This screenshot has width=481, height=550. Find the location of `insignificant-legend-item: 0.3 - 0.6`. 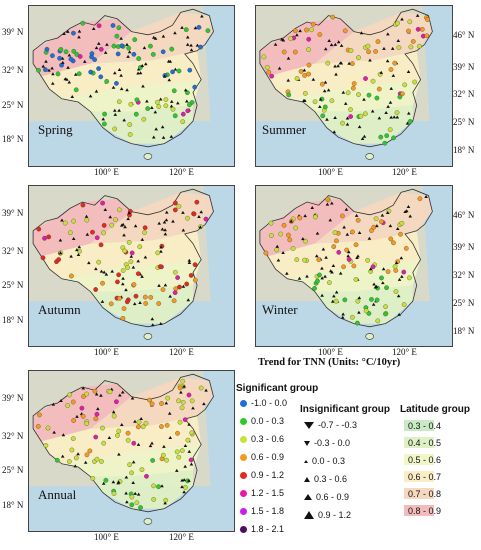

insignificant-legend-item: 0.3 - 0.6 is located at coordinates (325, 479).